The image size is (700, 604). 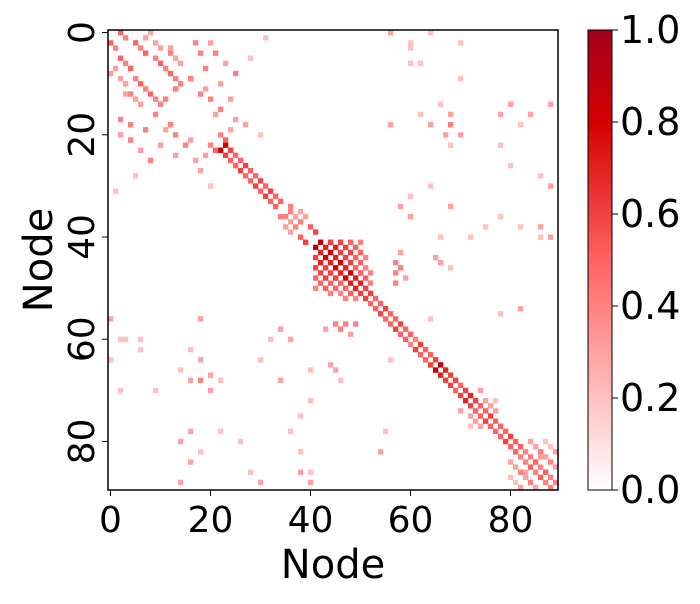 What do you see at coordinates (650, 306) in the screenshot?
I see `colorbar-tick-label: 0.4` at bounding box center [650, 306].